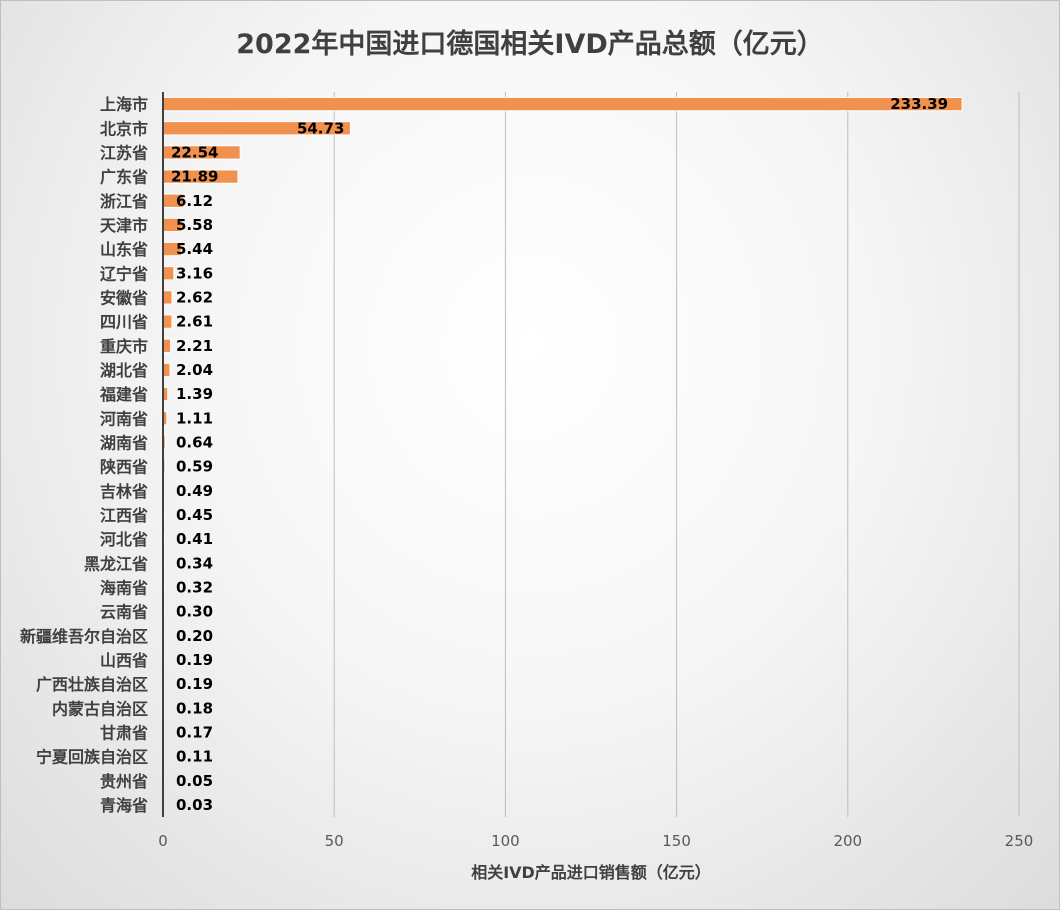  Describe the element at coordinates (124, 539) in the screenshot. I see `category-label: 河北省` at that location.